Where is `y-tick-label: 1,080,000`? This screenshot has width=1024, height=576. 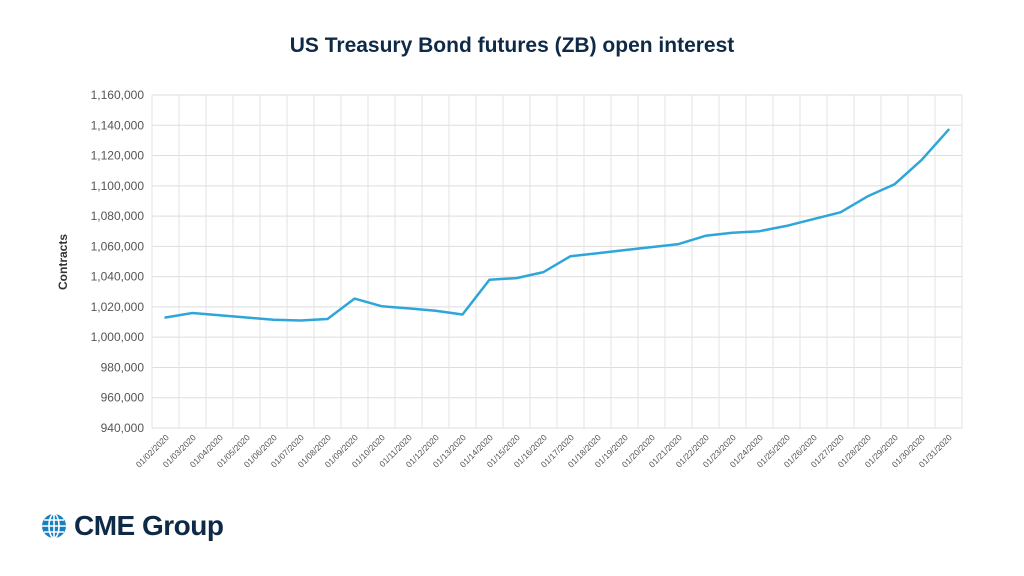
y-tick-label: 1,080,000 is located at coordinates (118, 216).